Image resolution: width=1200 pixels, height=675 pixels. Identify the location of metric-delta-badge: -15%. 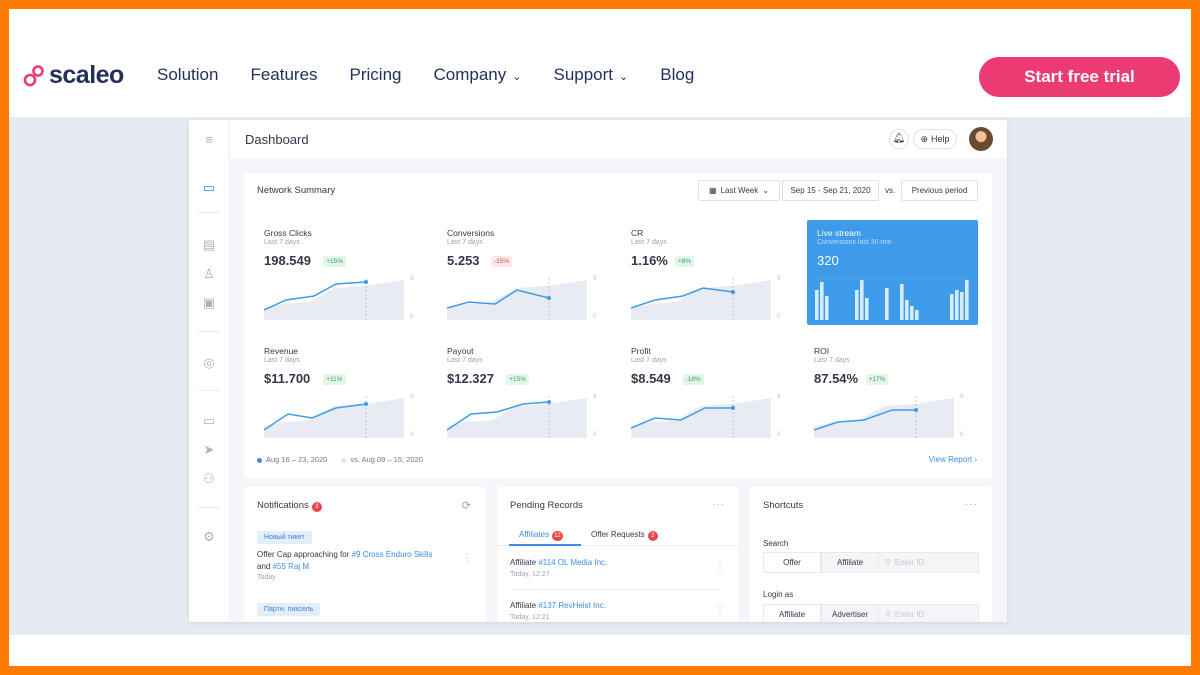
(502, 261).